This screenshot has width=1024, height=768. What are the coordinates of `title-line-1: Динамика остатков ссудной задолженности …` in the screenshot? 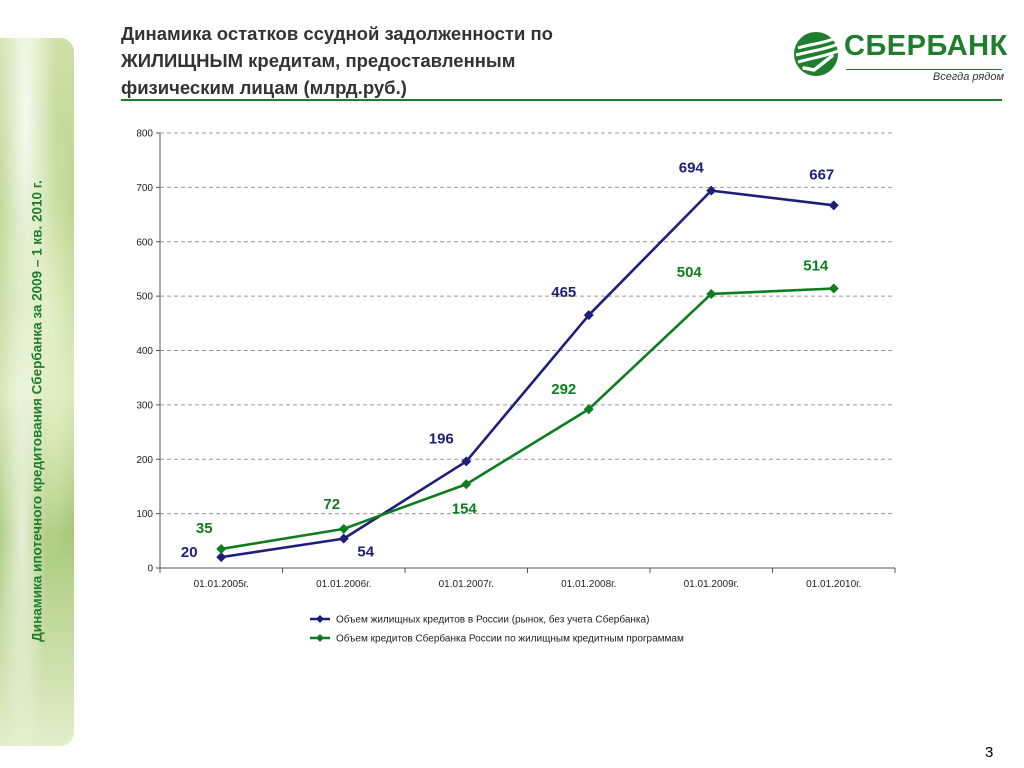 It's located at (337, 33).